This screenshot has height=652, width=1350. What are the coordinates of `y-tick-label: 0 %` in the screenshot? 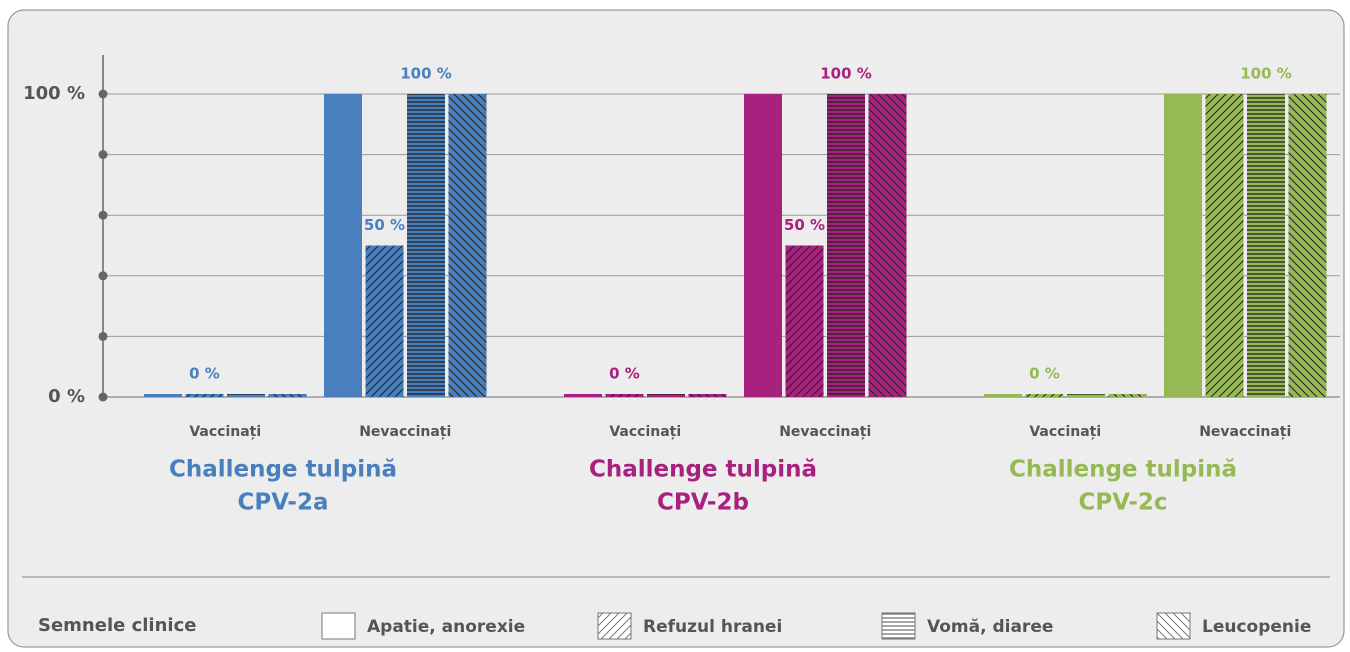 It's located at (66, 396).